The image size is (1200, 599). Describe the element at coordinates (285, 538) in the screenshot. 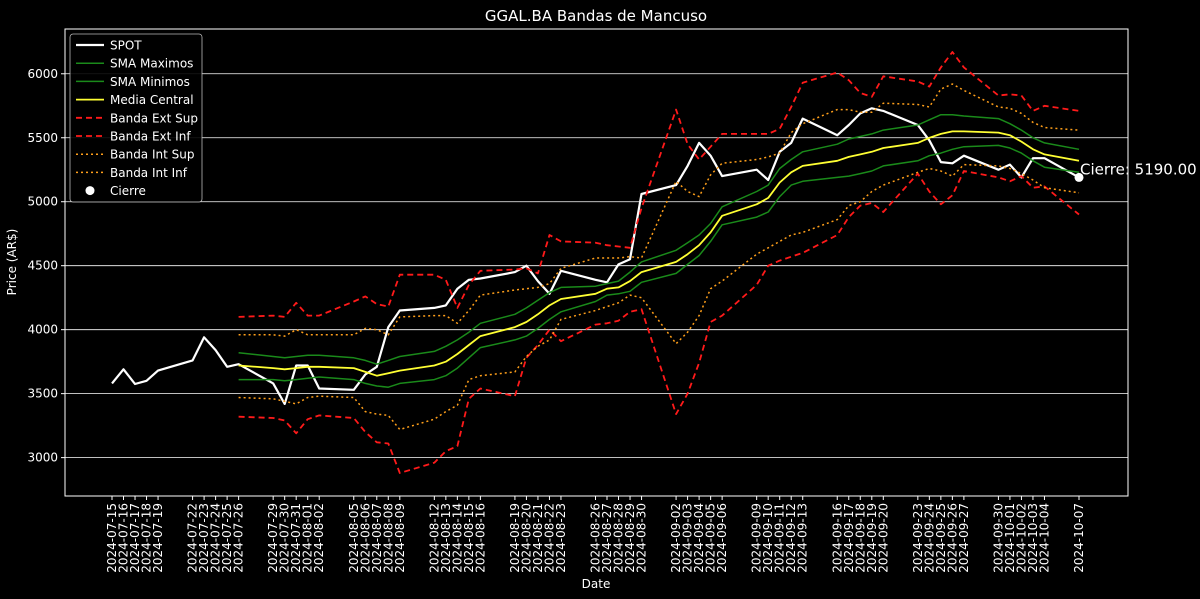

I see `x-tick-label: 2024-07-30` at that location.